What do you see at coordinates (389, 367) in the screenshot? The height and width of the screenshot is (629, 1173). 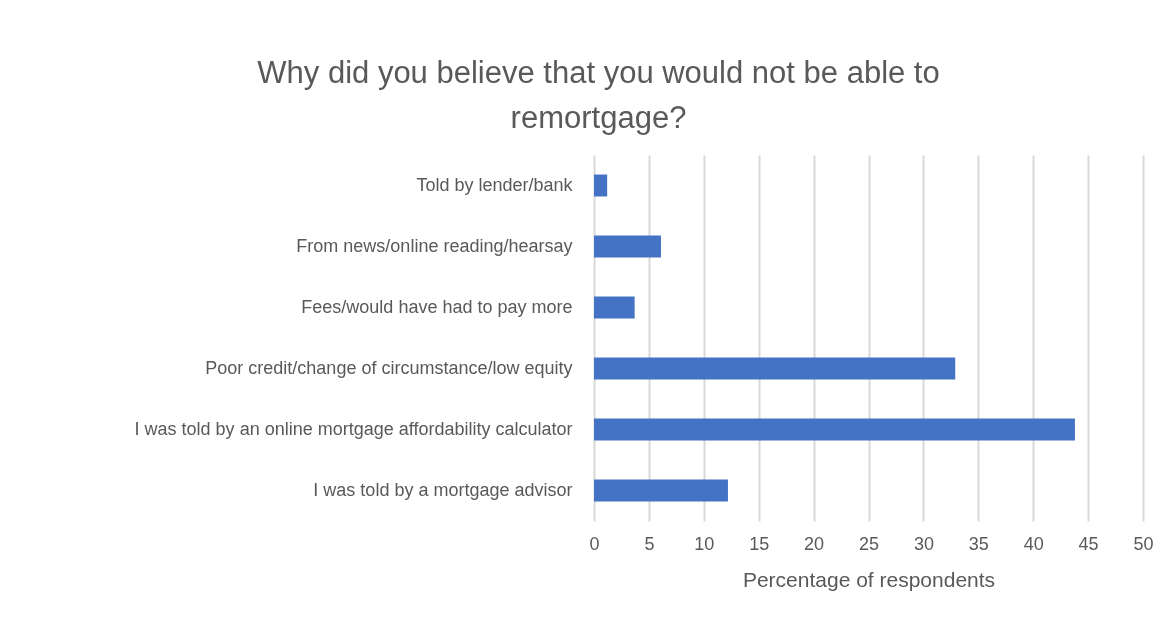 I see `y-tick-label: Poor credit/change of circumstance/low equity` at bounding box center [389, 367].